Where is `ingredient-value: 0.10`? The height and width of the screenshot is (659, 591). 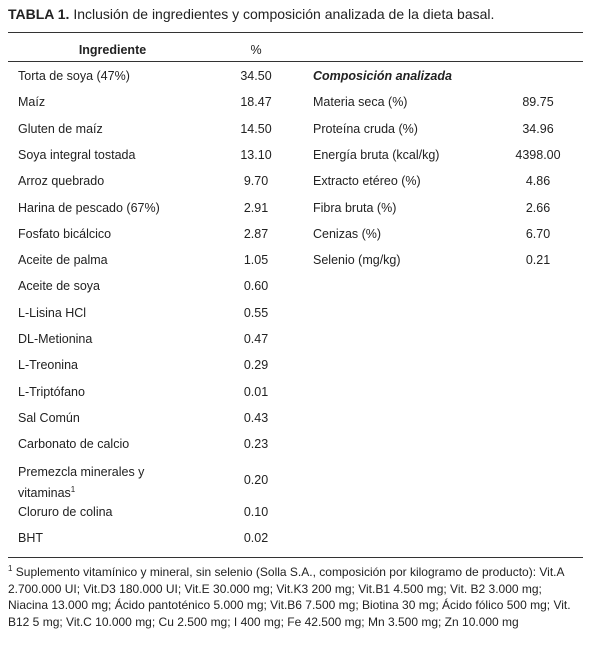 ingredient-value: 0.10 is located at coordinates (256, 511).